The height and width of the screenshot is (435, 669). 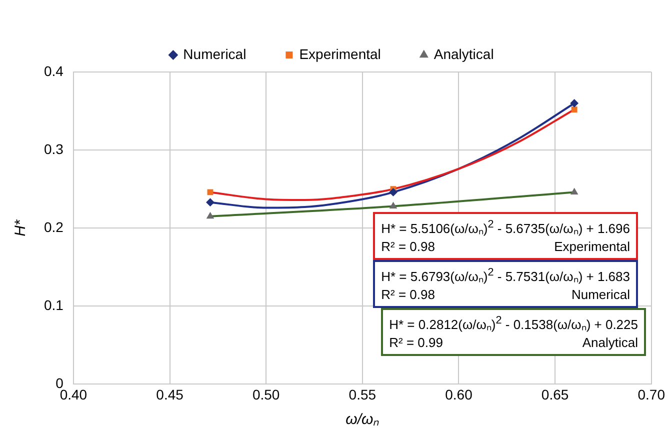 I want to click on y-tick-label: 0.1, so click(x=54, y=305).